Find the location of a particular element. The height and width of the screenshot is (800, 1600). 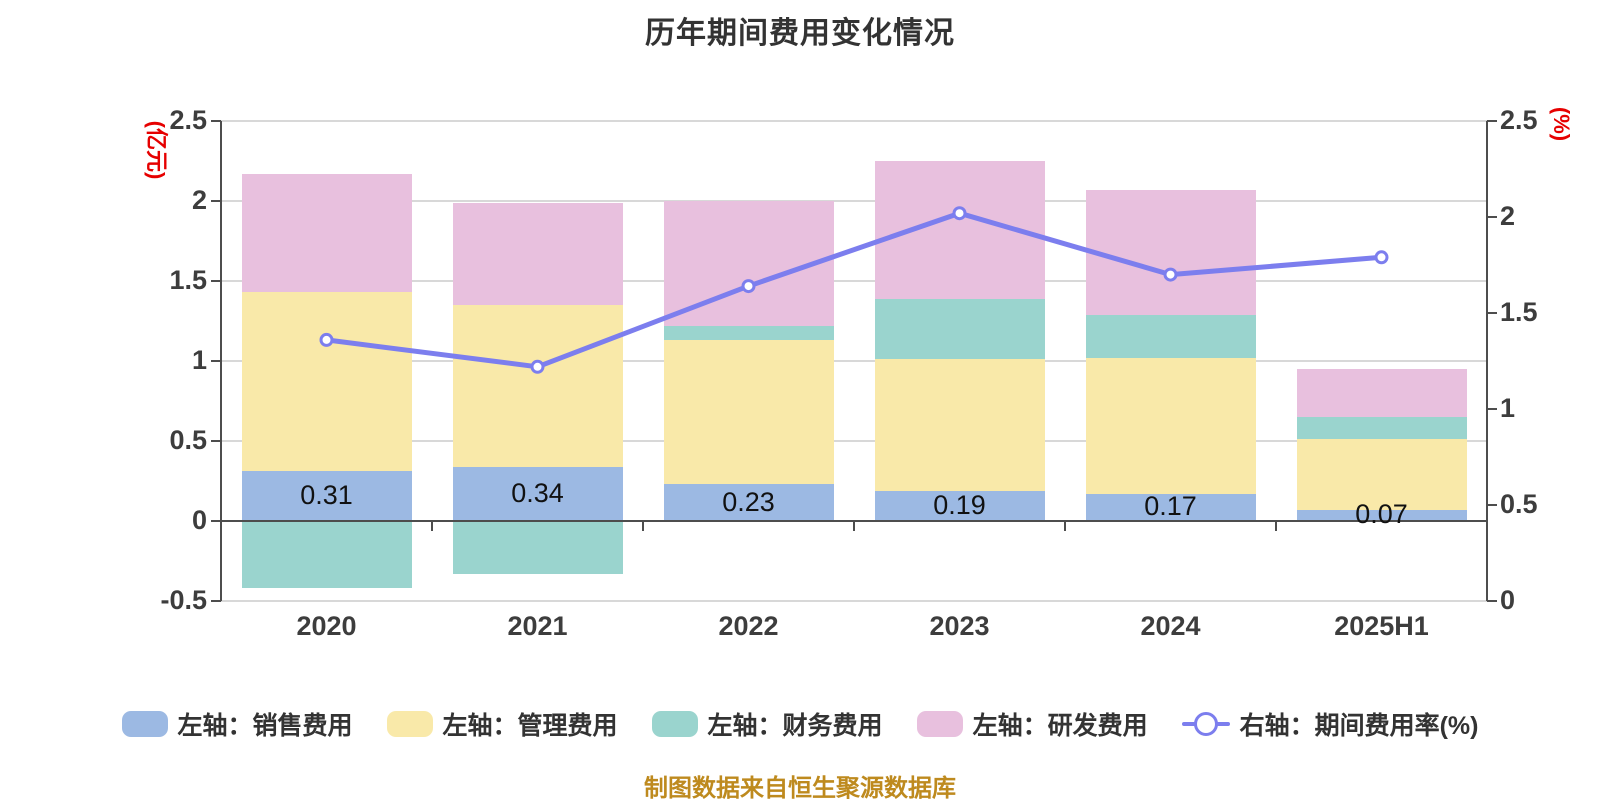

bar-rnd-2021 is located at coordinates (537, 253).